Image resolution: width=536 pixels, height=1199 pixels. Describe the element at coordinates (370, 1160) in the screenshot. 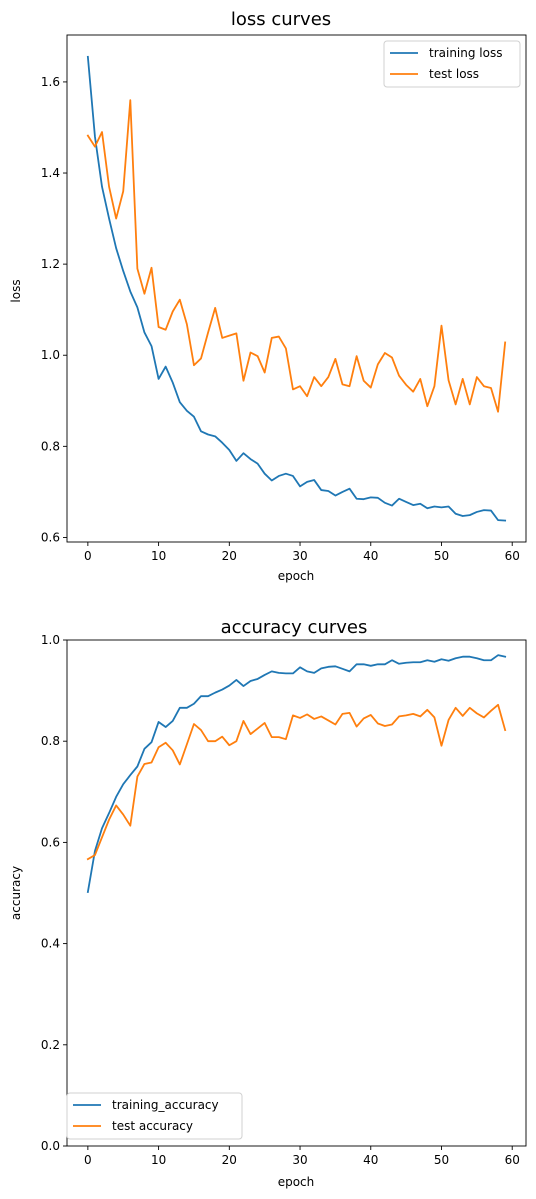

I see `accuracy-xtick-label: 40` at that location.